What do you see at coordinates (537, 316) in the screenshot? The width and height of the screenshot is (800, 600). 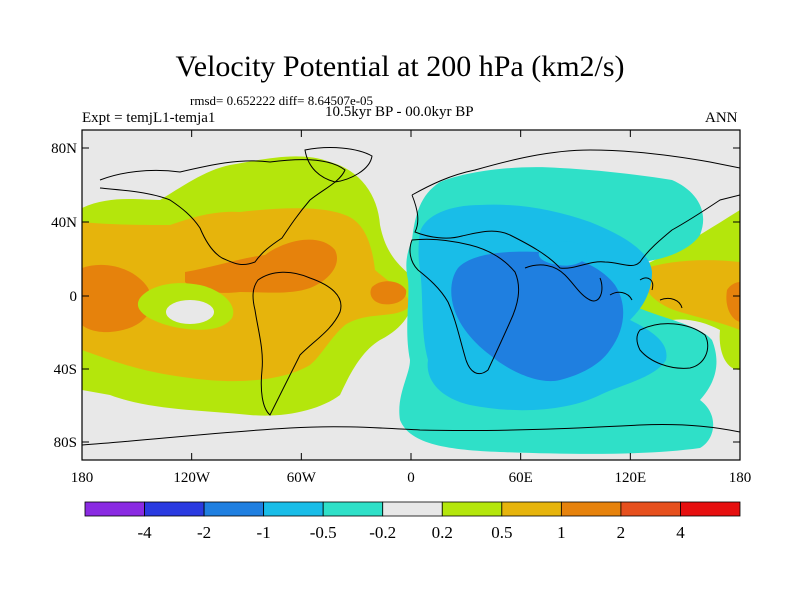 I see `contour-blue-east` at bounding box center [537, 316].